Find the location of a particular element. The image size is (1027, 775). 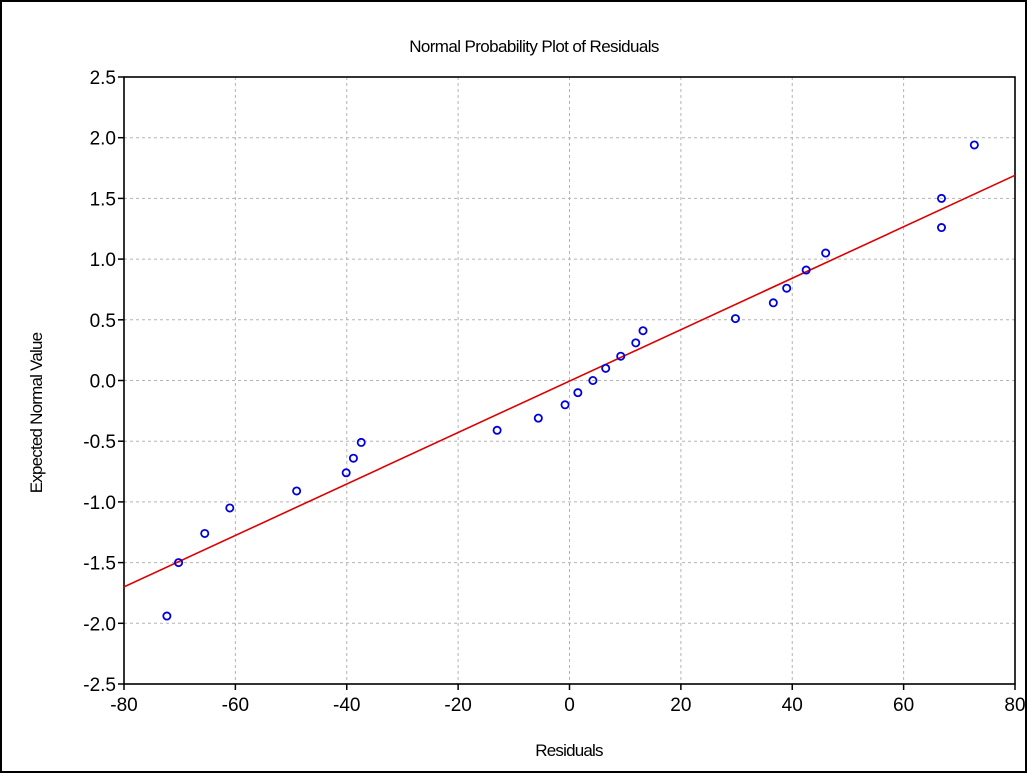

y-tick-label: -1.0 is located at coordinates (99, 503).